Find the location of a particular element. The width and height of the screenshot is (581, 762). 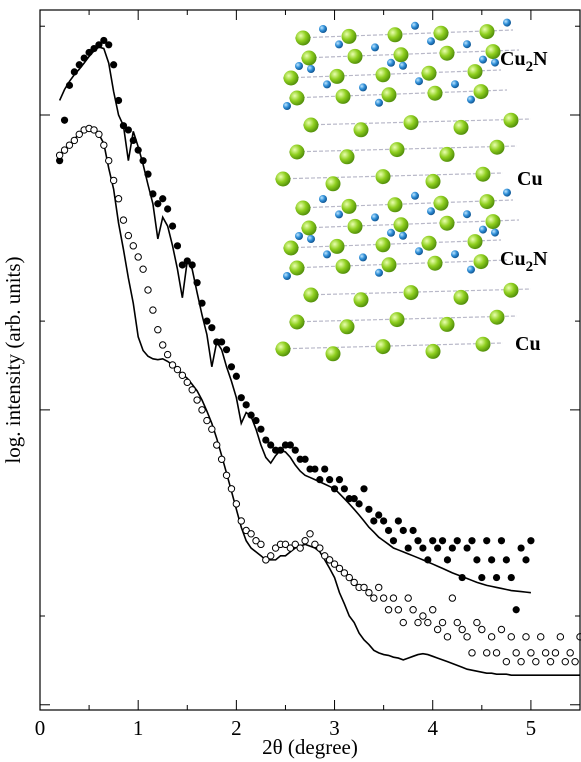

label-main: Cu is located at coordinates (513, 259).